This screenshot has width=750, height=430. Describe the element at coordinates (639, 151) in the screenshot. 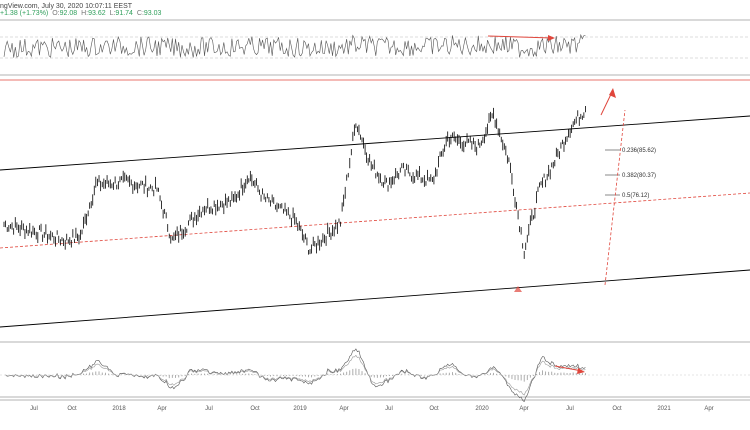

I see `fib-level-label: 0.236(85.62)` at that location.